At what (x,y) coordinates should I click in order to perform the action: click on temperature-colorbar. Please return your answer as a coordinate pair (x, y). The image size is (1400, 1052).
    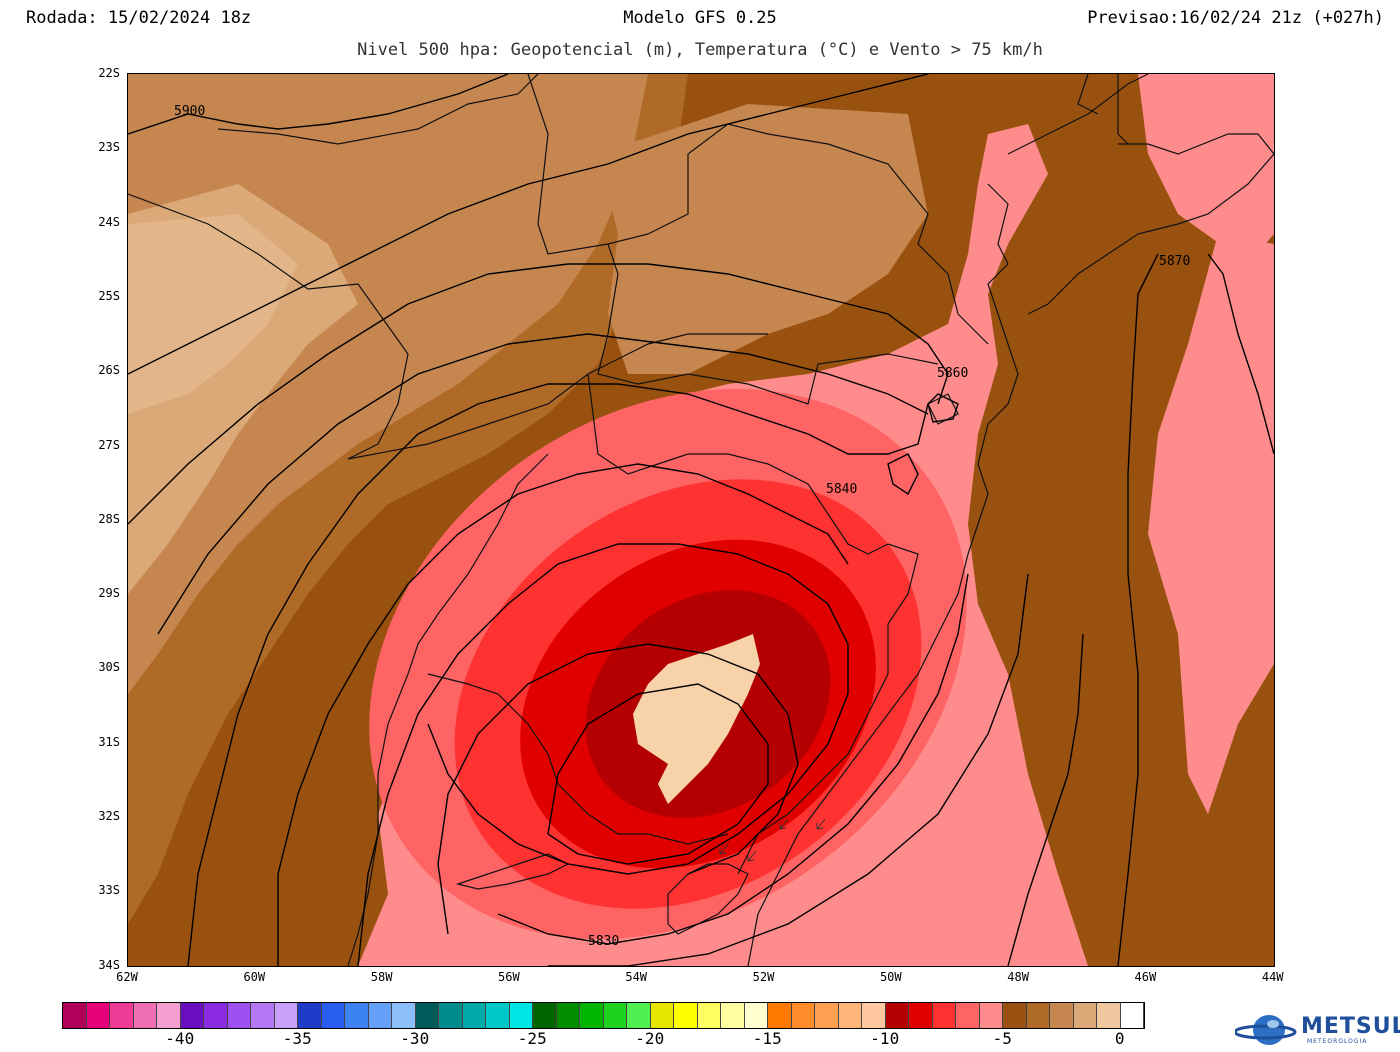
    Looking at the image, I should click on (603, 1015).